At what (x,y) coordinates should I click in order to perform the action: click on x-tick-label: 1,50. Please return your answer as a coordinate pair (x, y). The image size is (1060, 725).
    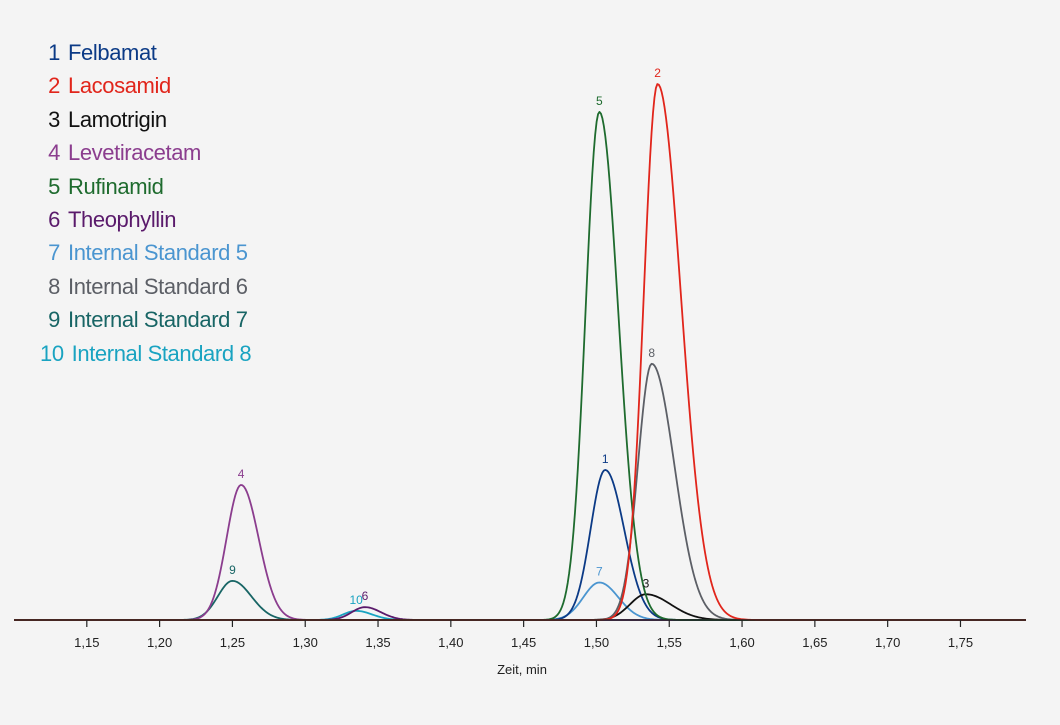
    Looking at the image, I should click on (596, 642).